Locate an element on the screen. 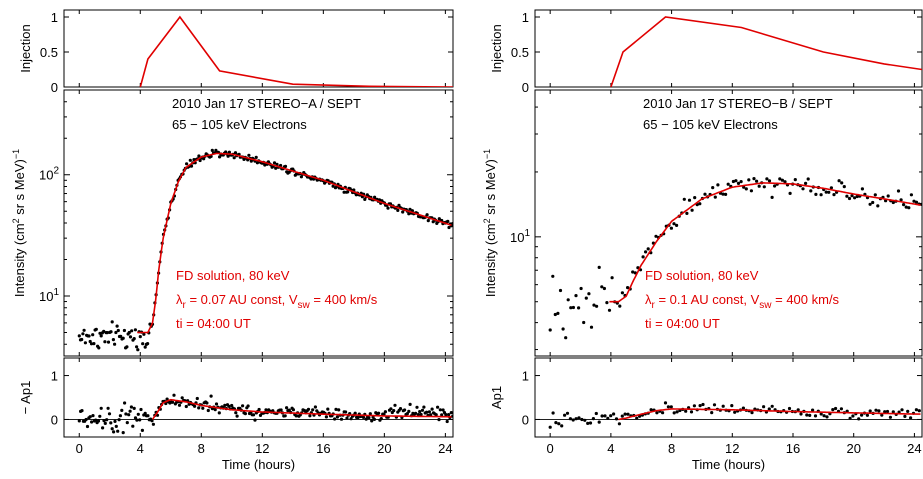 This screenshot has height=479, width=923. model-line-1: FD solution, 80 keV is located at coordinates (702, 275).